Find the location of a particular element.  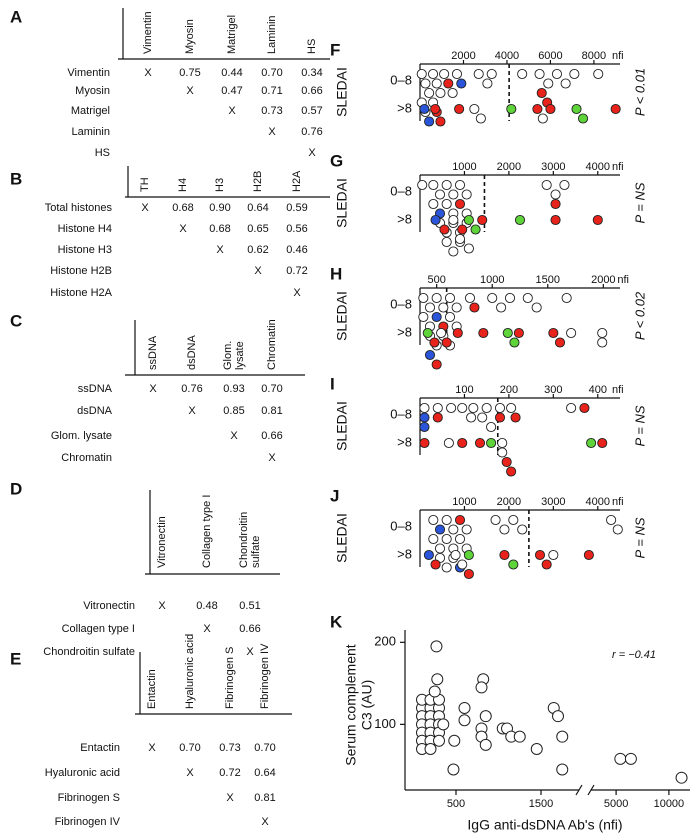

x-tick-label: 1500 is located at coordinates (541, 804).